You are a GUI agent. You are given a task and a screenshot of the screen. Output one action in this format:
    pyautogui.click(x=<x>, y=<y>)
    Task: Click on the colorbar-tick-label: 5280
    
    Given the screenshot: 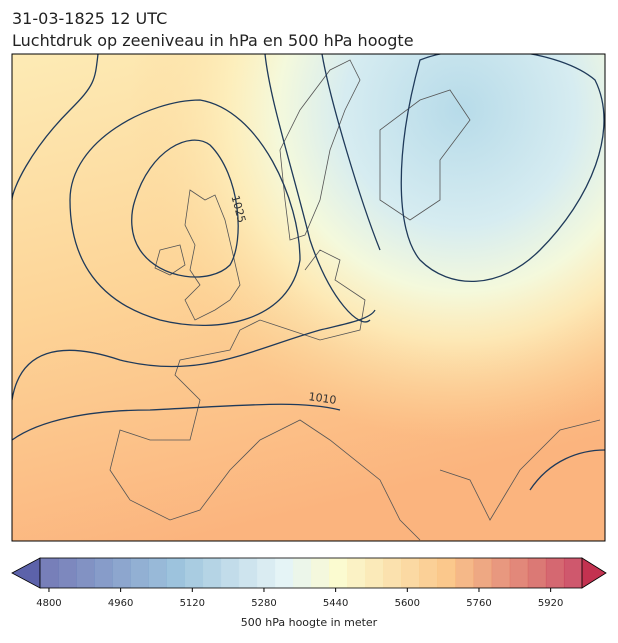 What is the action you would take?
    pyautogui.click(x=263, y=603)
    